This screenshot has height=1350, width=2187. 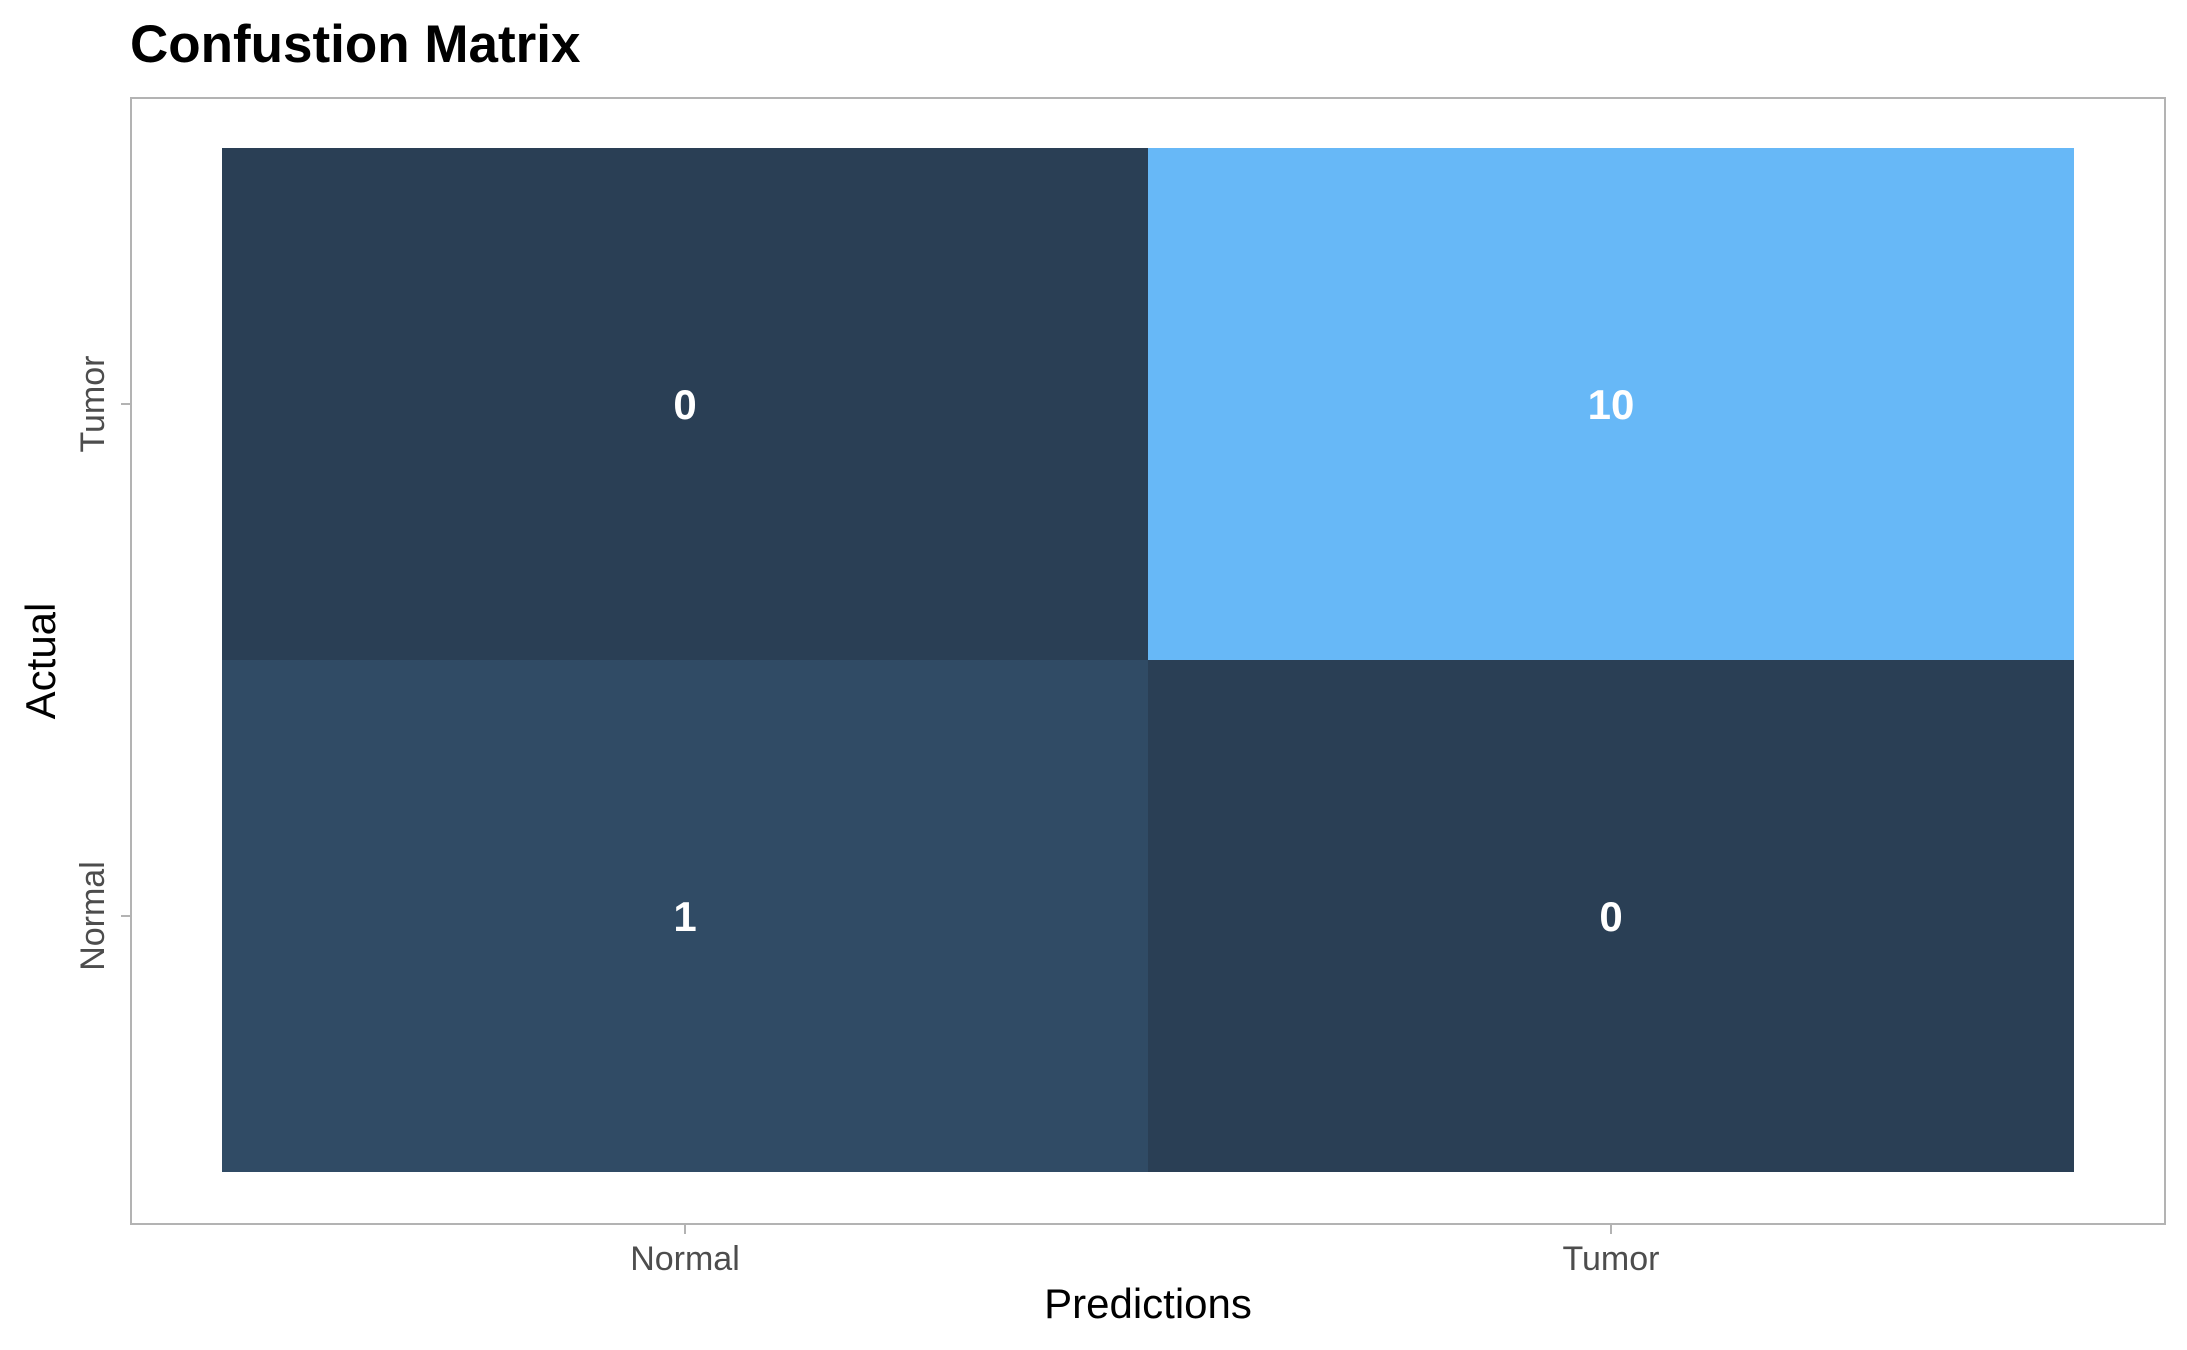 What do you see at coordinates (93, 404) in the screenshot?
I see `y-tick-label-tumor: Tumor` at bounding box center [93, 404].